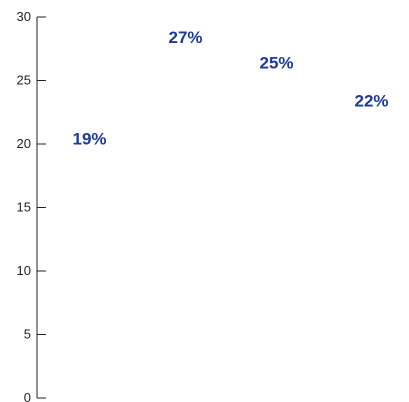 This screenshot has width=409, height=402. I want to click on bar-category-label: OVERALL PERFORMANCE, so click(90, 288).